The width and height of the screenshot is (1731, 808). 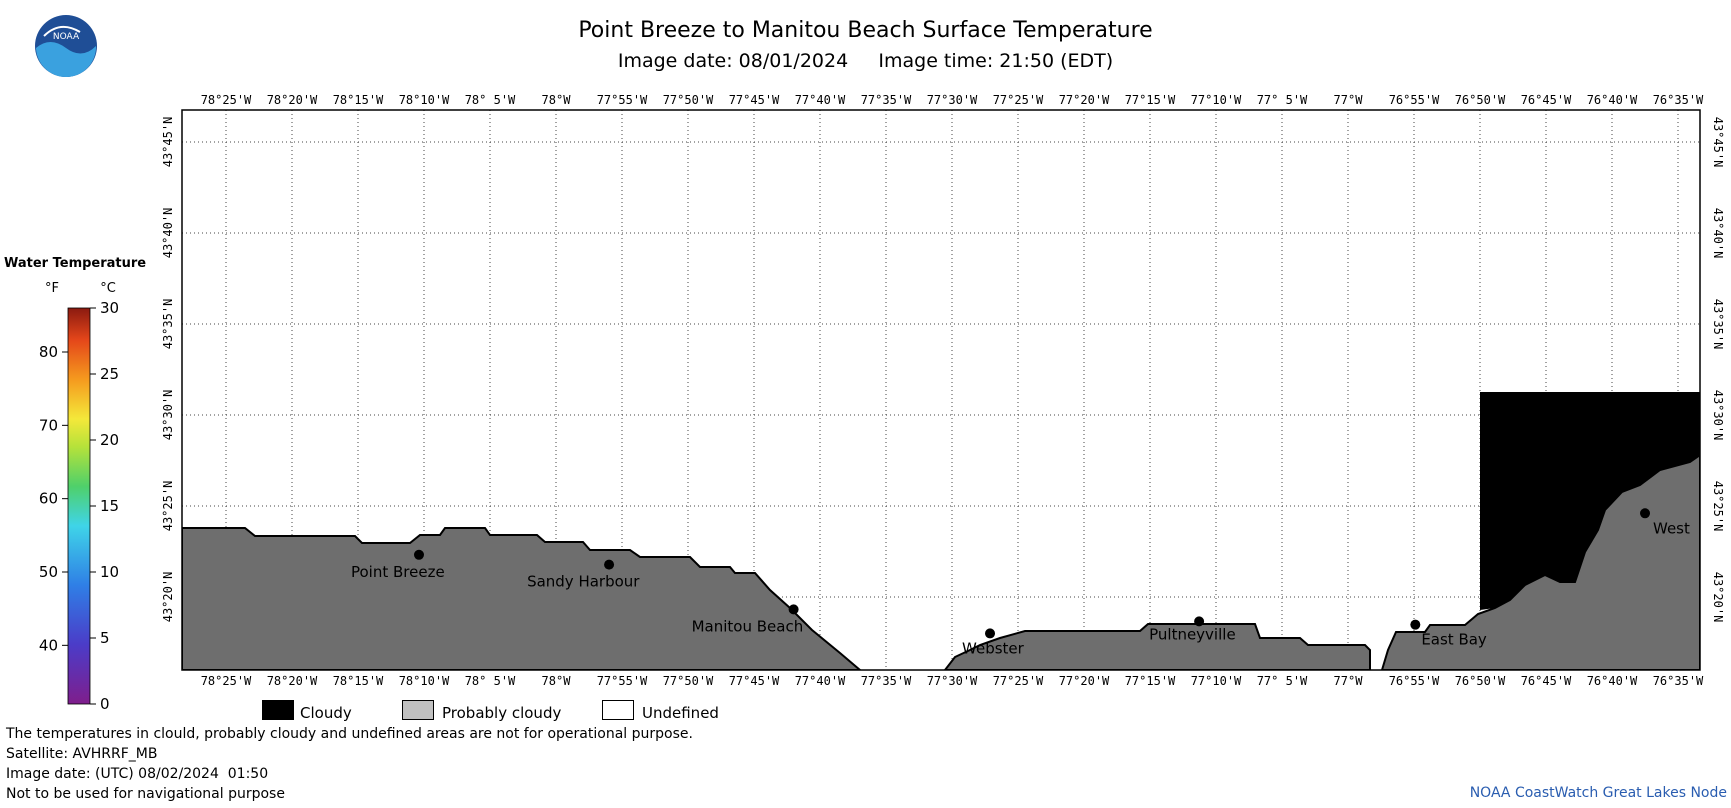 I want to click on lat-label-left: 43°20'N, so click(x=168, y=597).